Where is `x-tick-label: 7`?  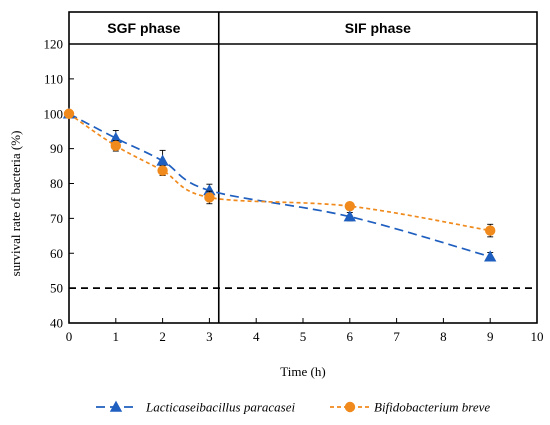 x-tick-label: 7 is located at coordinates (396, 336).